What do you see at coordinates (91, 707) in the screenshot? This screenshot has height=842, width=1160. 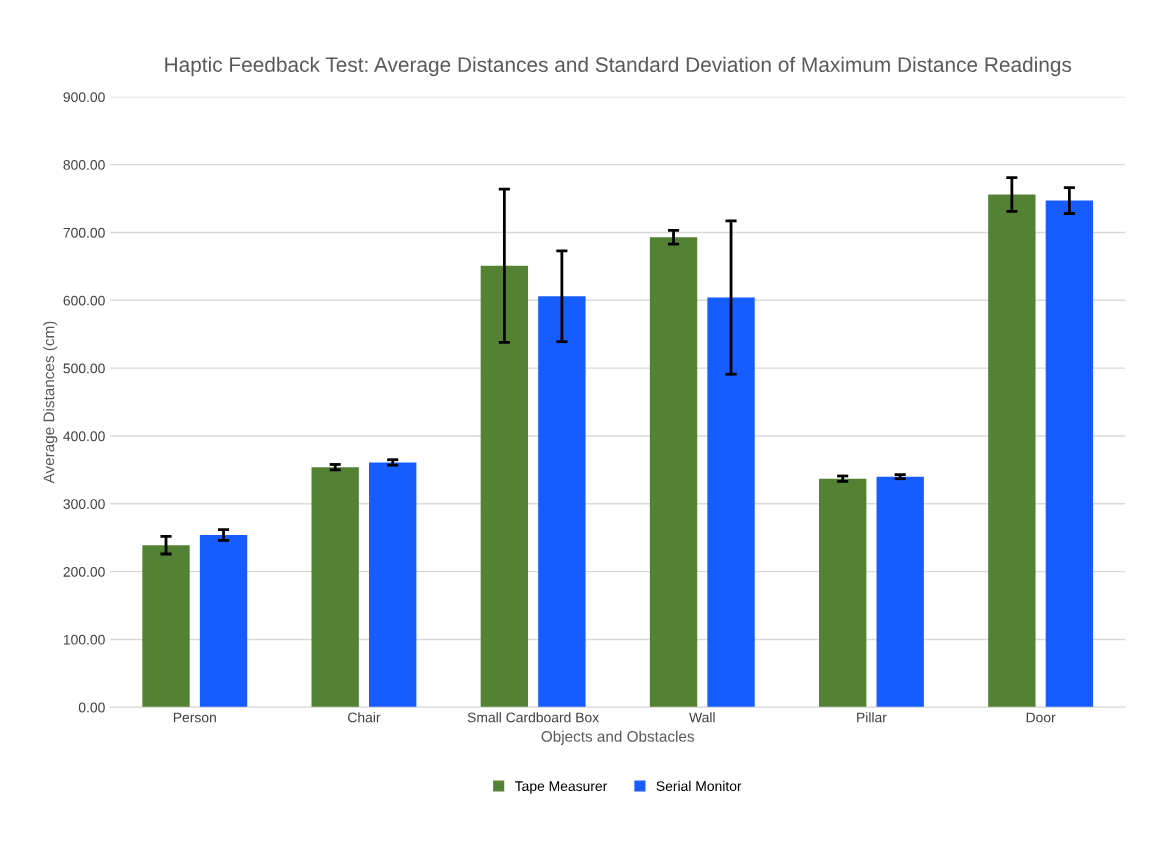 I see `y-tick-label: 0.00` at bounding box center [91, 707].